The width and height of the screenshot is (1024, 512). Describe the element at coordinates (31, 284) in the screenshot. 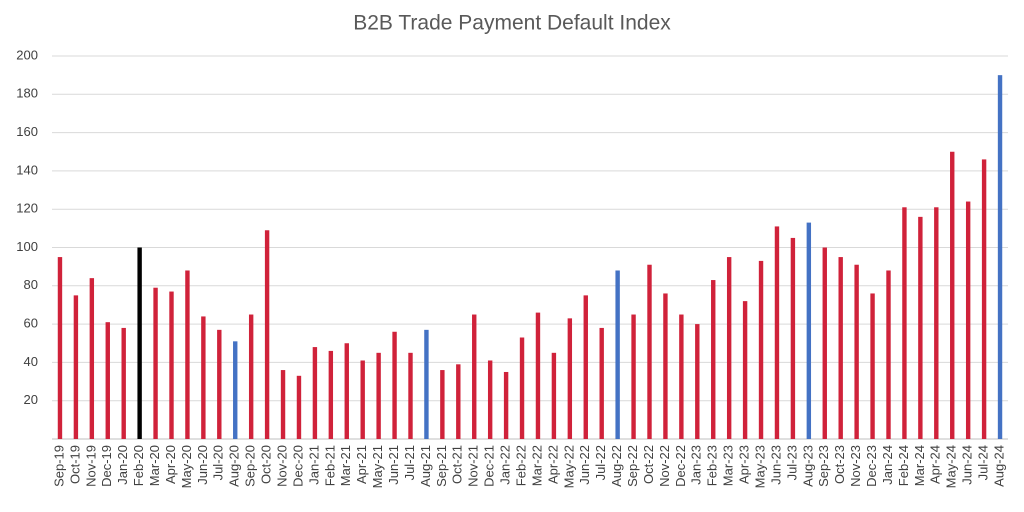

I see `y-tick-label: 80` at that location.